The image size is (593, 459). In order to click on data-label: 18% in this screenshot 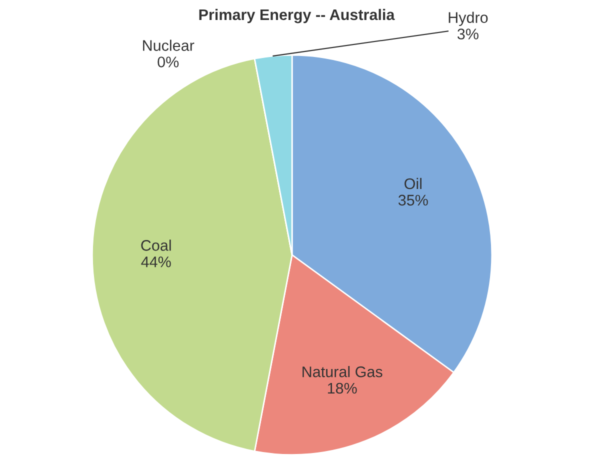, I will do `click(342, 388)`.